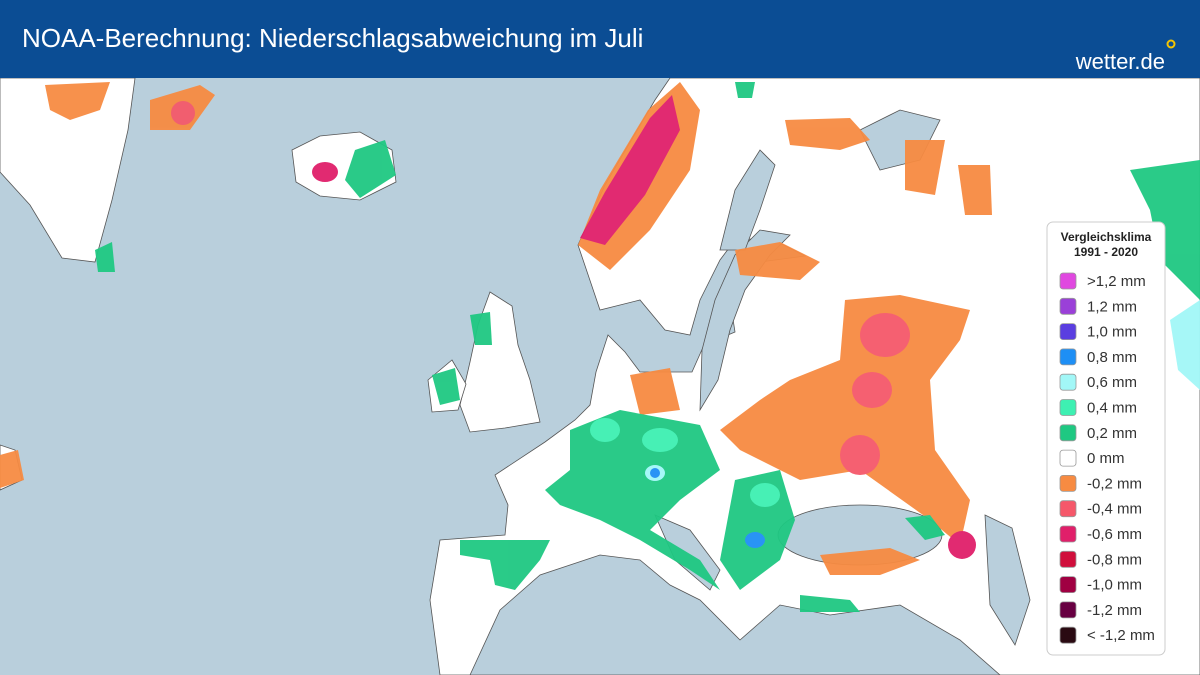 The image size is (1200, 675). Describe the element at coordinates (68, 170) in the screenshot. I see `greenland` at that location.